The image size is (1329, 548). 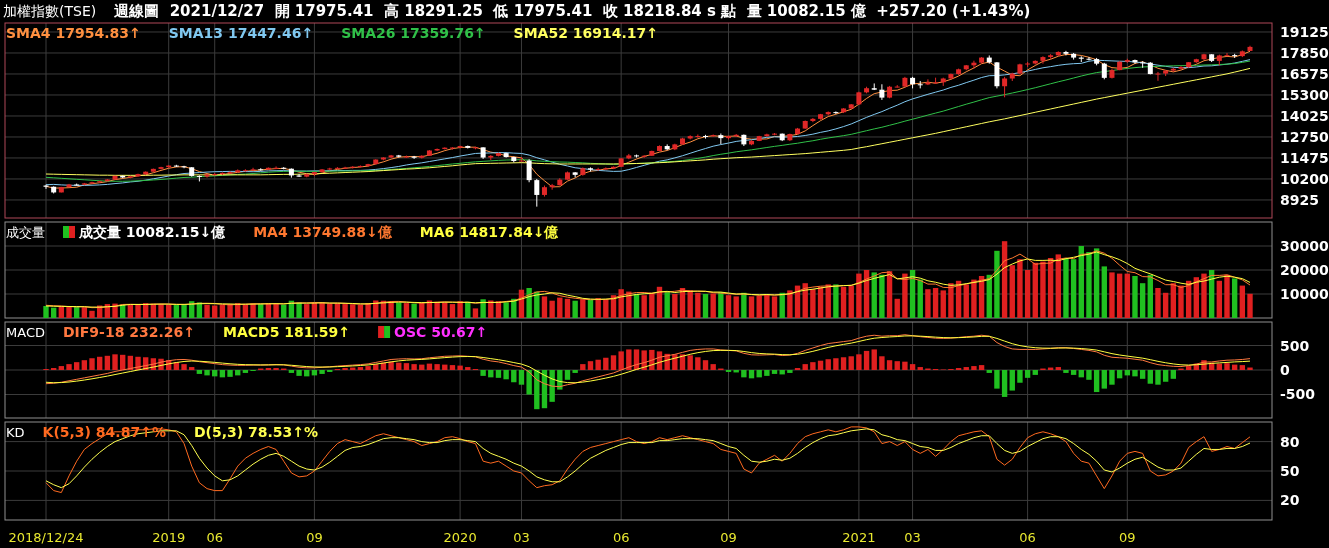 What do you see at coordinates (1299, 199) in the screenshot?
I see `y-tick-label: 8925` at bounding box center [1299, 199].